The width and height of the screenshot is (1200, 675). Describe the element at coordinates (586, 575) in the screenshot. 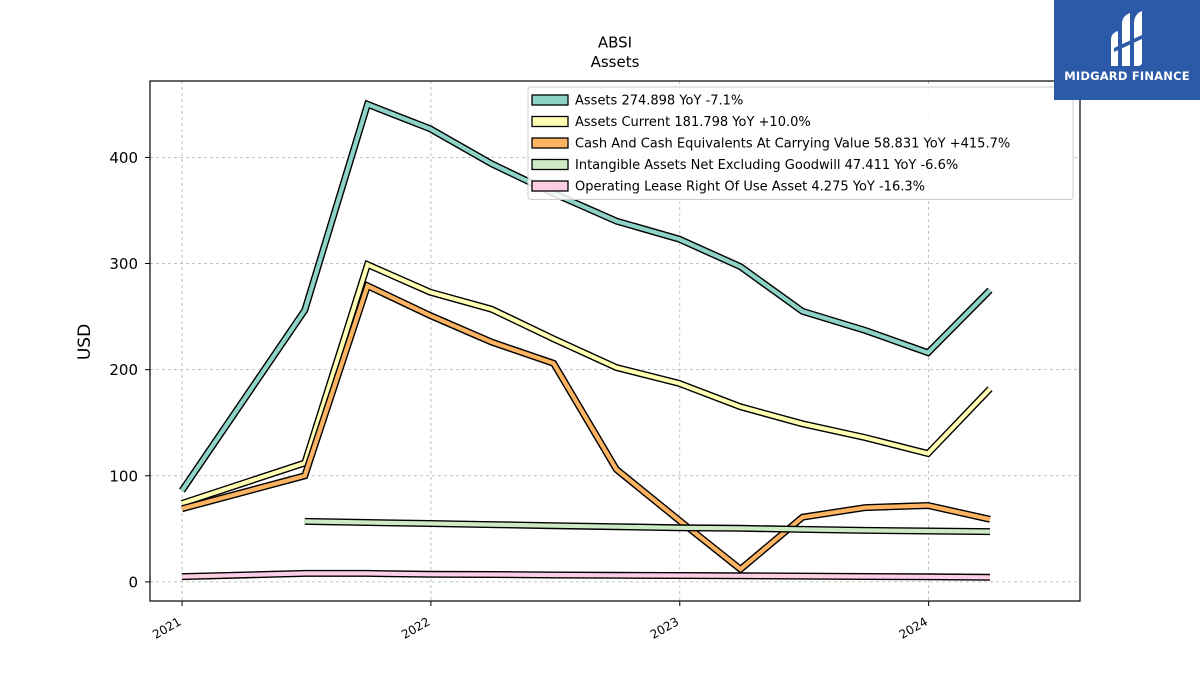

I see `series-line-operating-lease-right-of-use-asset` at that location.